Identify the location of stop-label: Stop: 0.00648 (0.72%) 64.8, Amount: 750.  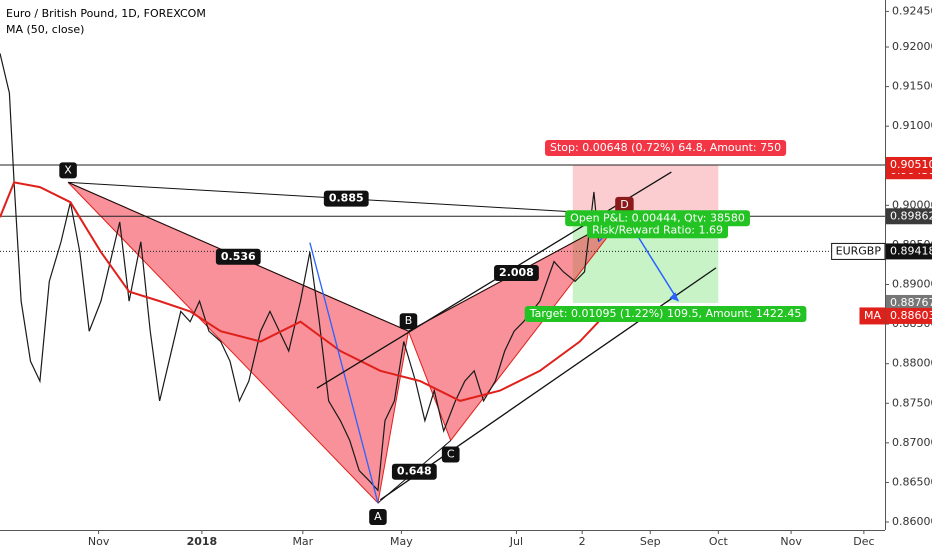
(665, 147).